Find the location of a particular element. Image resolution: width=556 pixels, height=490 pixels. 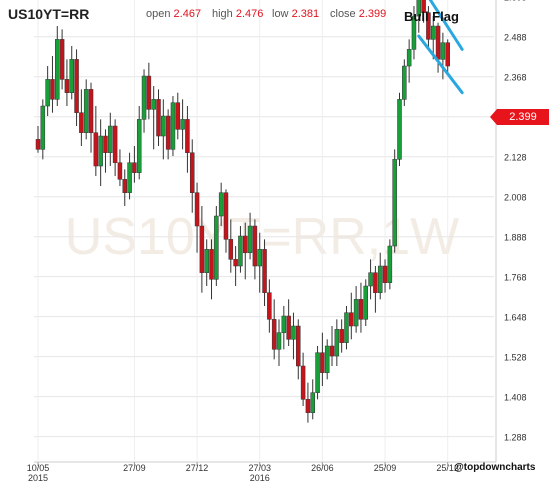

ohlc-high: high 2.476 is located at coordinates (237, 14).